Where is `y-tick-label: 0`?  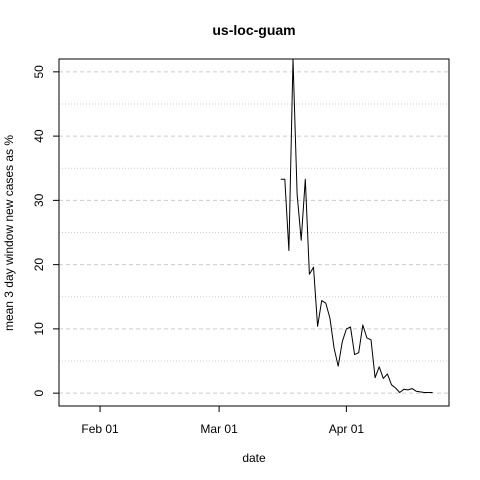 y-tick-label: 0 is located at coordinates (39, 392).